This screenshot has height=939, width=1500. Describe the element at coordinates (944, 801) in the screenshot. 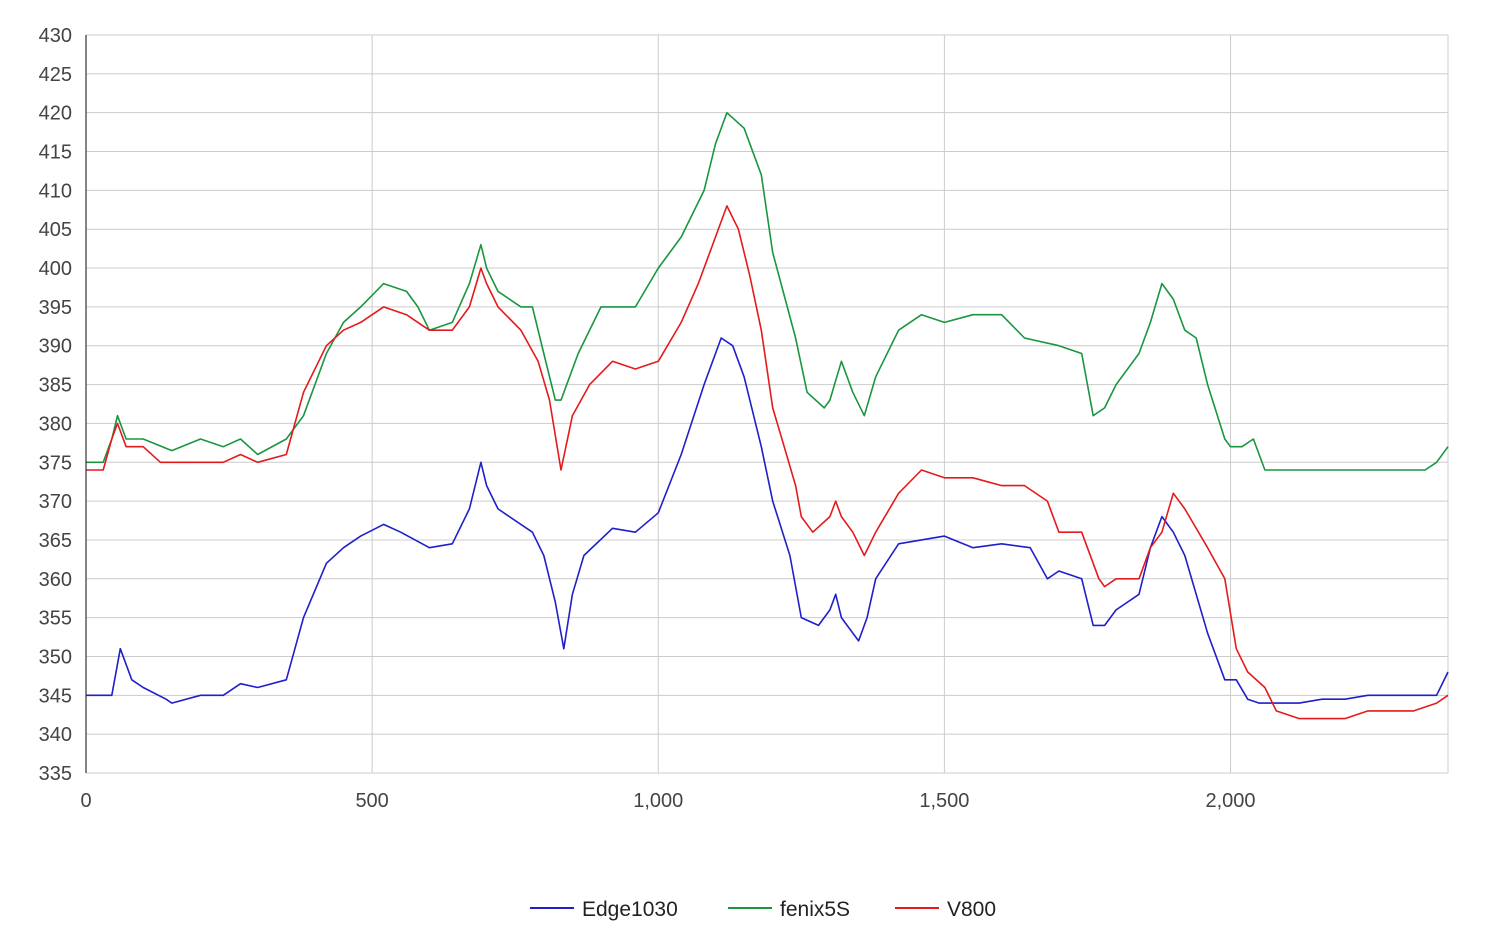

I see `x-tick-label: 1,500` at that location.